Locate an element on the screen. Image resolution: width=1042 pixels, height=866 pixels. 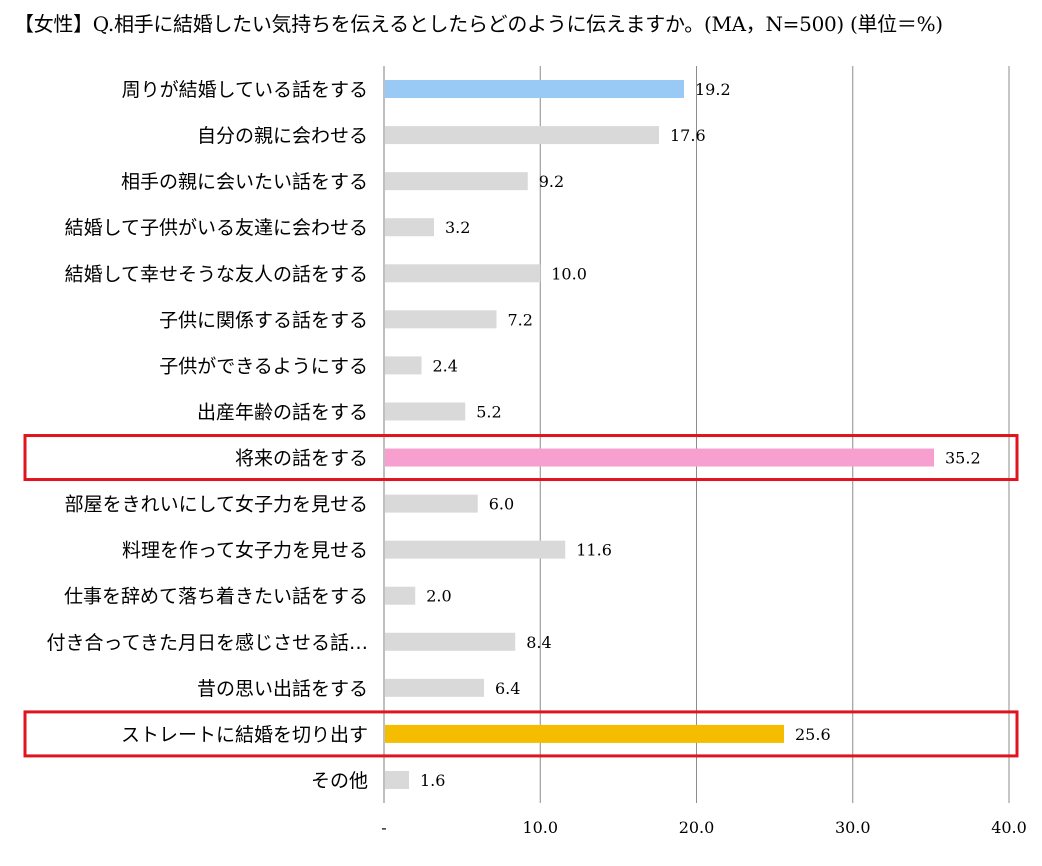
value-label: 6.0 is located at coordinates (501, 504).